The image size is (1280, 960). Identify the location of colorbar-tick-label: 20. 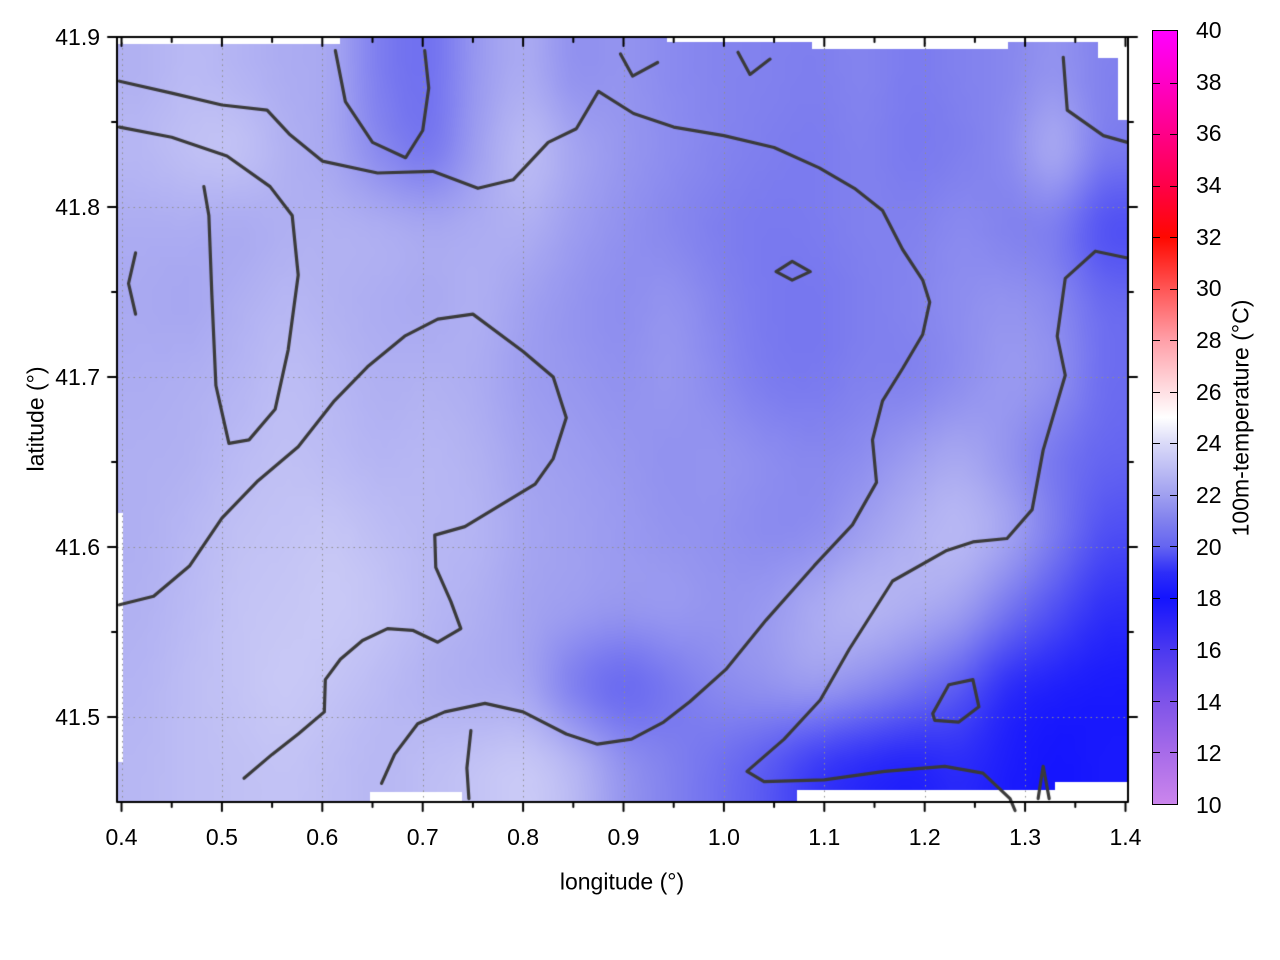
(1209, 546).